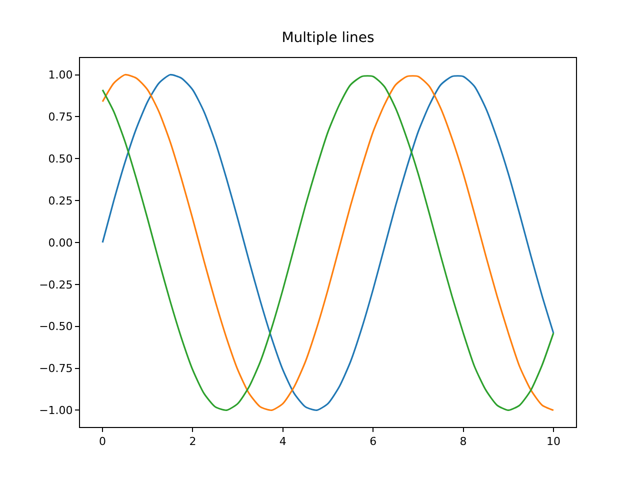 The image size is (640, 480). I want to click on x-tick-label: 10, so click(553, 441).